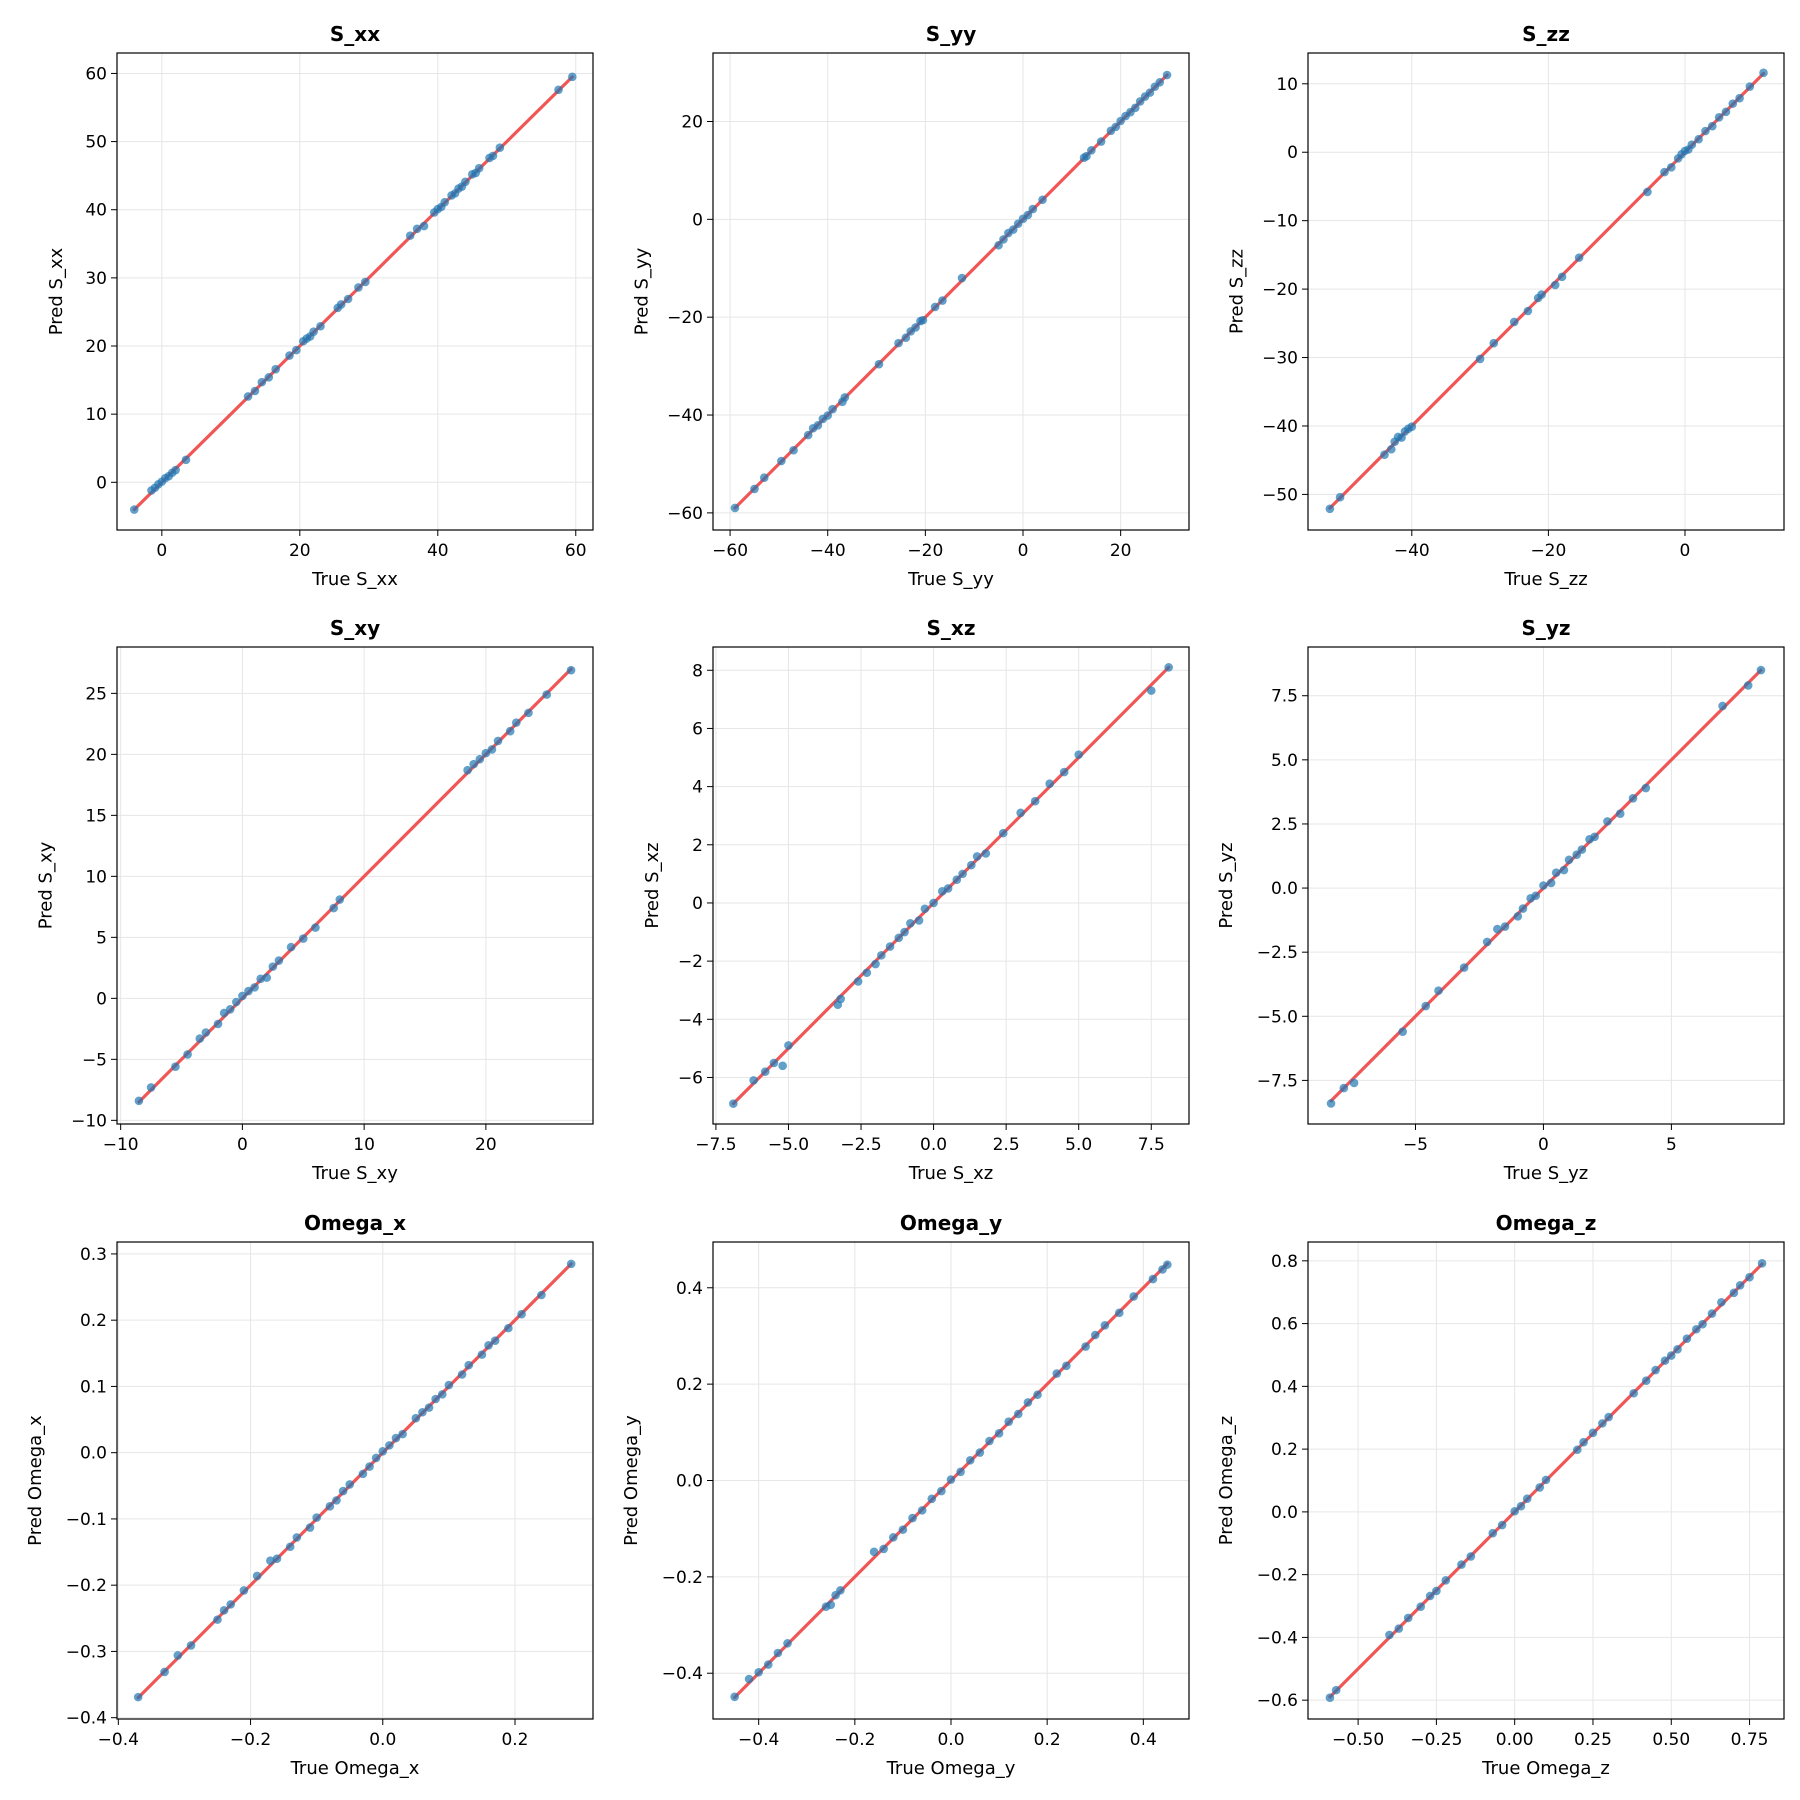  I want to click on x-tick-label: 10, so click(364, 1145).